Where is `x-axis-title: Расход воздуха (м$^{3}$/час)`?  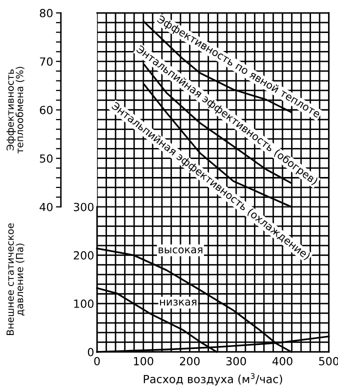 x-axis-title: Расход воздуха (м$^{3}$/час) is located at coordinates (213, 379).